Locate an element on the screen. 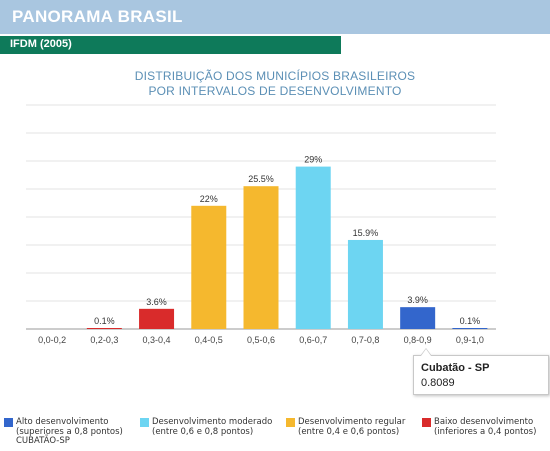  chart-title-line-2: POR INTERVALOS DE DESENVOLVIMENTO is located at coordinates (275, 91).